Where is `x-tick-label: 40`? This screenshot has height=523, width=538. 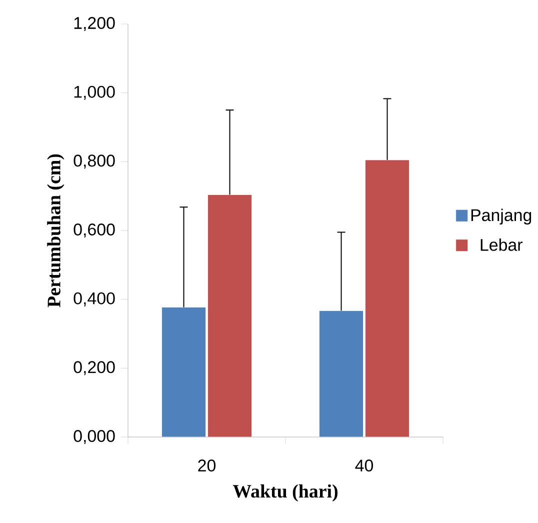
x-tick-label: 40 is located at coordinates (364, 466).